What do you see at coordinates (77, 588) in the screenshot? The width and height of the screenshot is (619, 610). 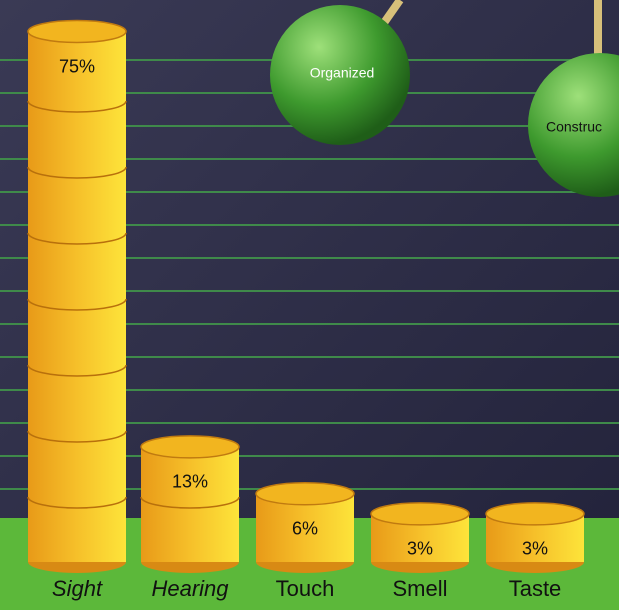 I see `x-tick-label: Sight` at bounding box center [77, 588].